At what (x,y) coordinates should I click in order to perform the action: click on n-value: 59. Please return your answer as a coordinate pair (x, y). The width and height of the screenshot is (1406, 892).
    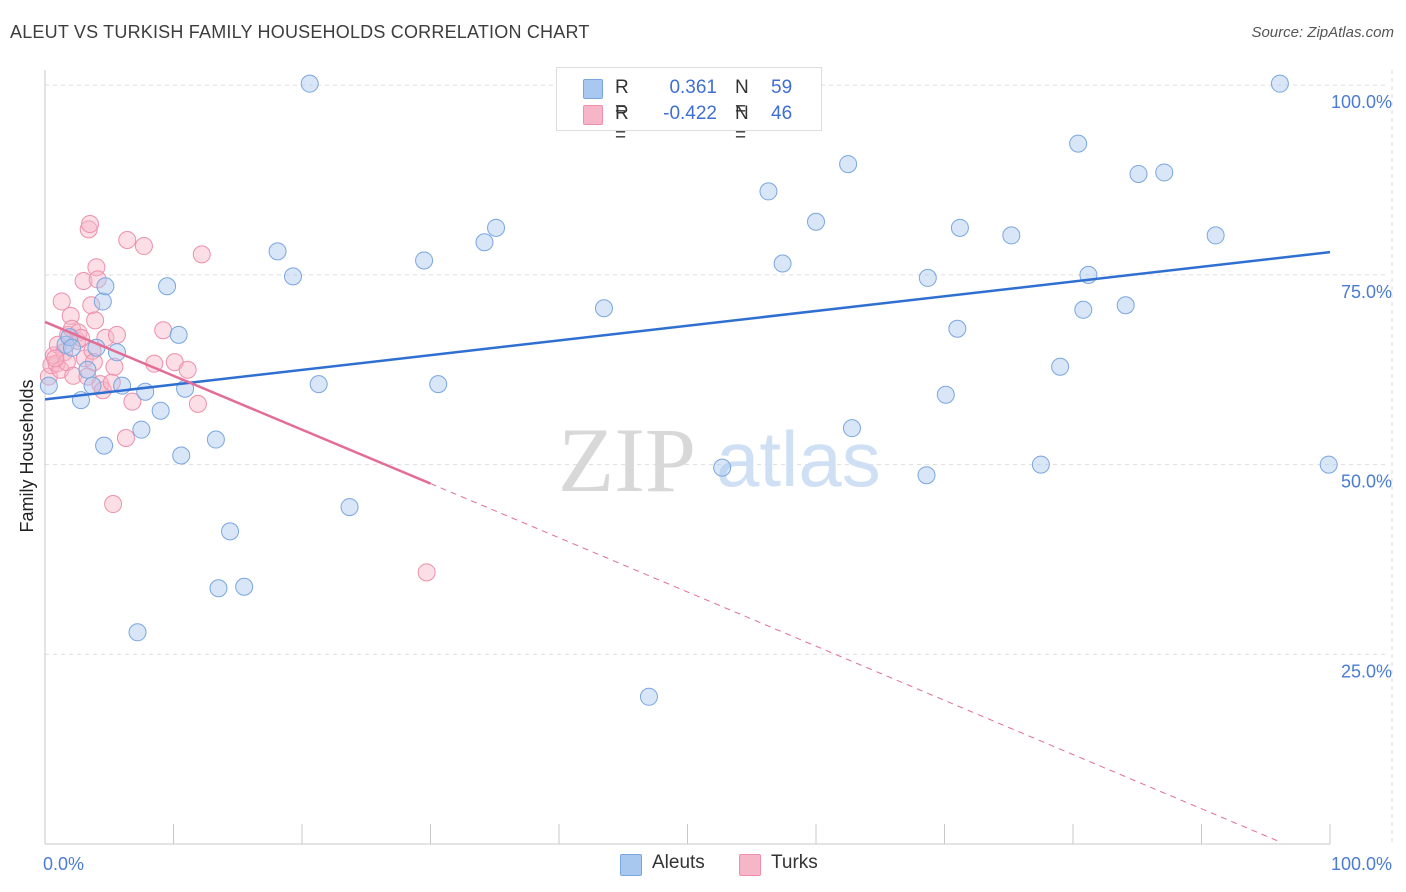
    Looking at the image, I should click on (782, 87).